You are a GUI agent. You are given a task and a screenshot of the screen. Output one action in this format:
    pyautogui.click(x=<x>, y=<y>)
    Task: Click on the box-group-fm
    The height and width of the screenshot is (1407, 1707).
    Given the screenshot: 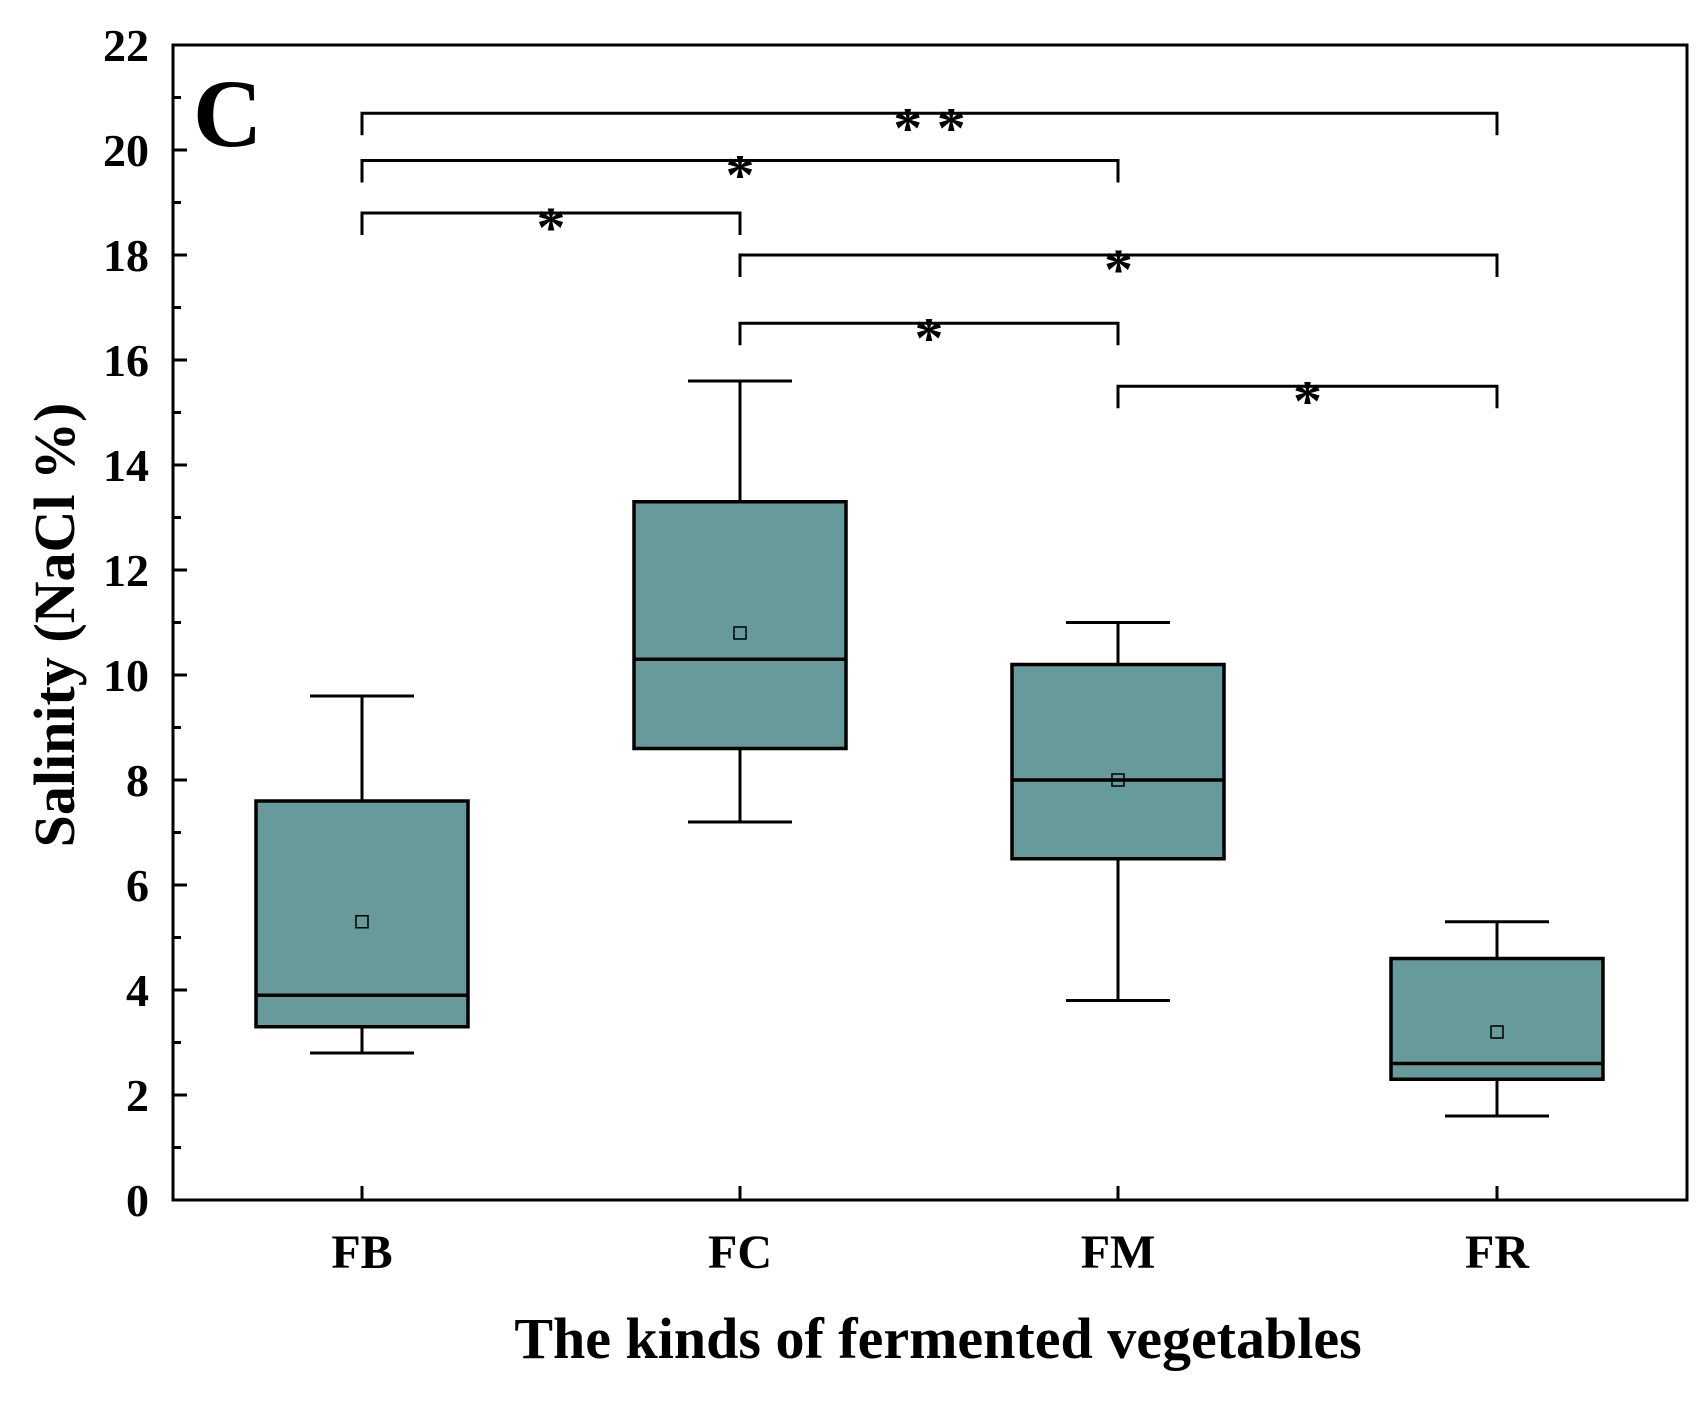 What is the action you would take?
    pyautogui.click(x=1118, y=811)
    